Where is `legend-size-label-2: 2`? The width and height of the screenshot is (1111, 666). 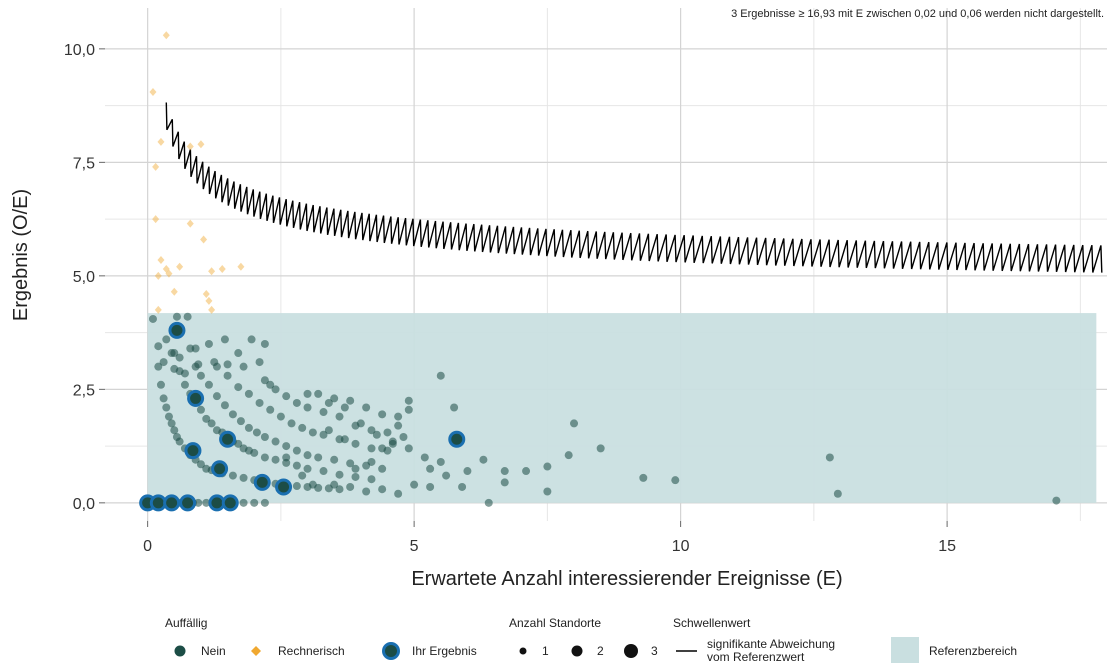 legend-size-label-2: 2 is located at coordinates (600, 651).